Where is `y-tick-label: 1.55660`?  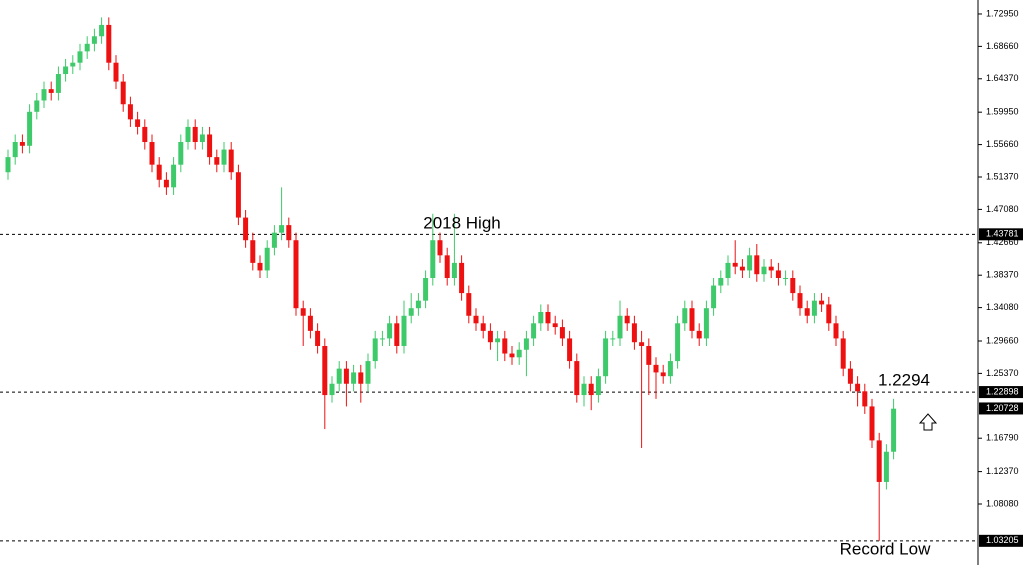
y-tick-label: 1.55660 is located at coordinates (1002, 144).